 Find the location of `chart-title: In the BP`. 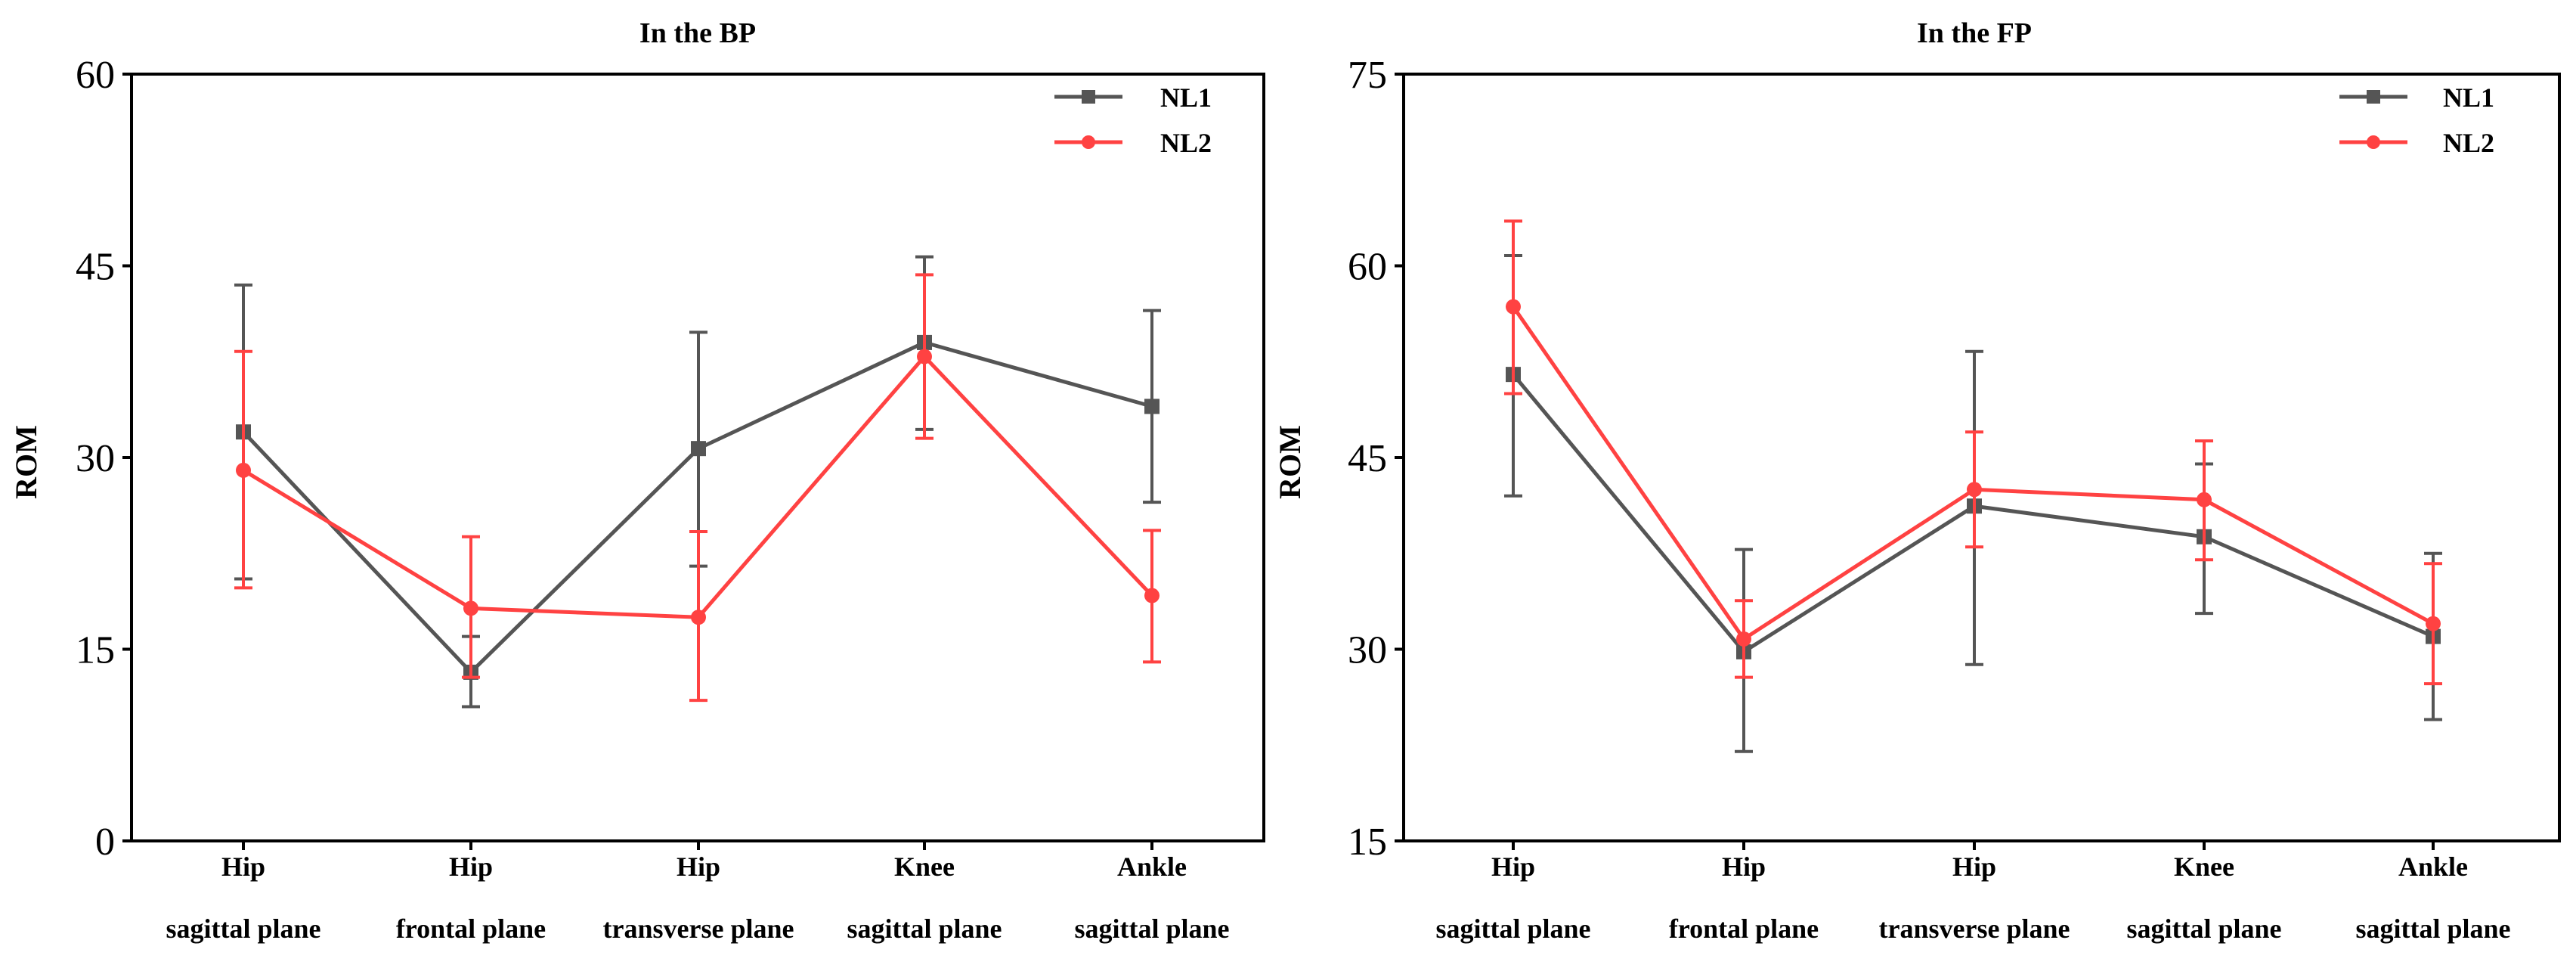

chart-title: In the BP is located at coordinates (697, 33).